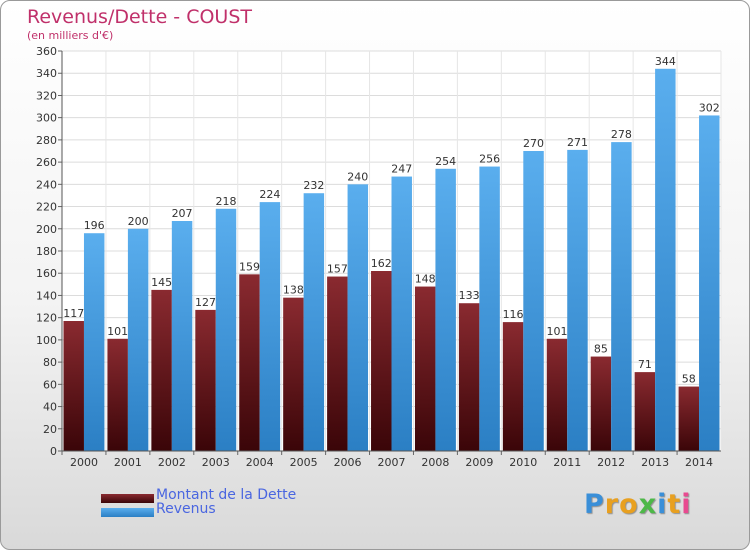 This screenshot has height=550, width=750. Describe the element at coordinates (612, 504) in the screenshot. I see `logo-letter: r` at that location.